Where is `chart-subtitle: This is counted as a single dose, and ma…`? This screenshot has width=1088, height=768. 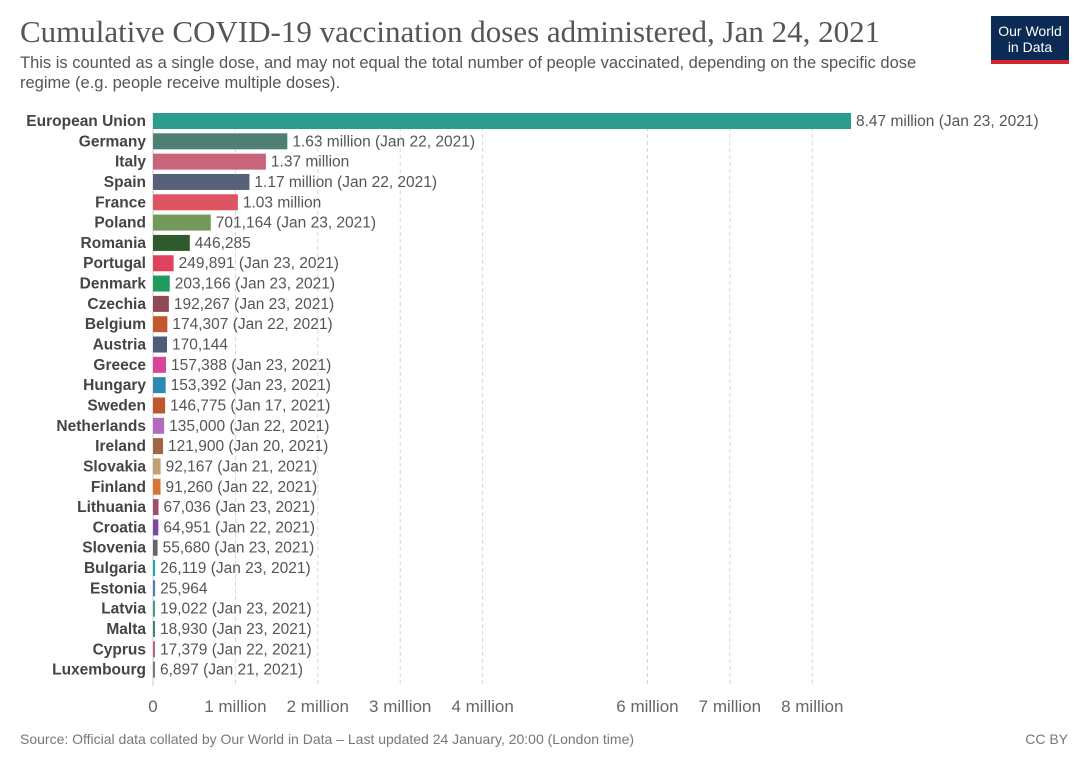
chart-subtitle: This is counted as a single dose, and ma… is located at coordinates (468, 73).